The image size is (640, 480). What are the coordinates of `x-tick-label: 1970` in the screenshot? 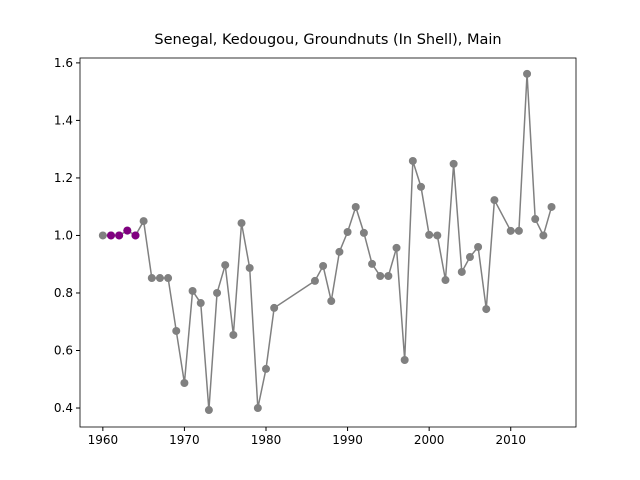 It's located at (184, 440).